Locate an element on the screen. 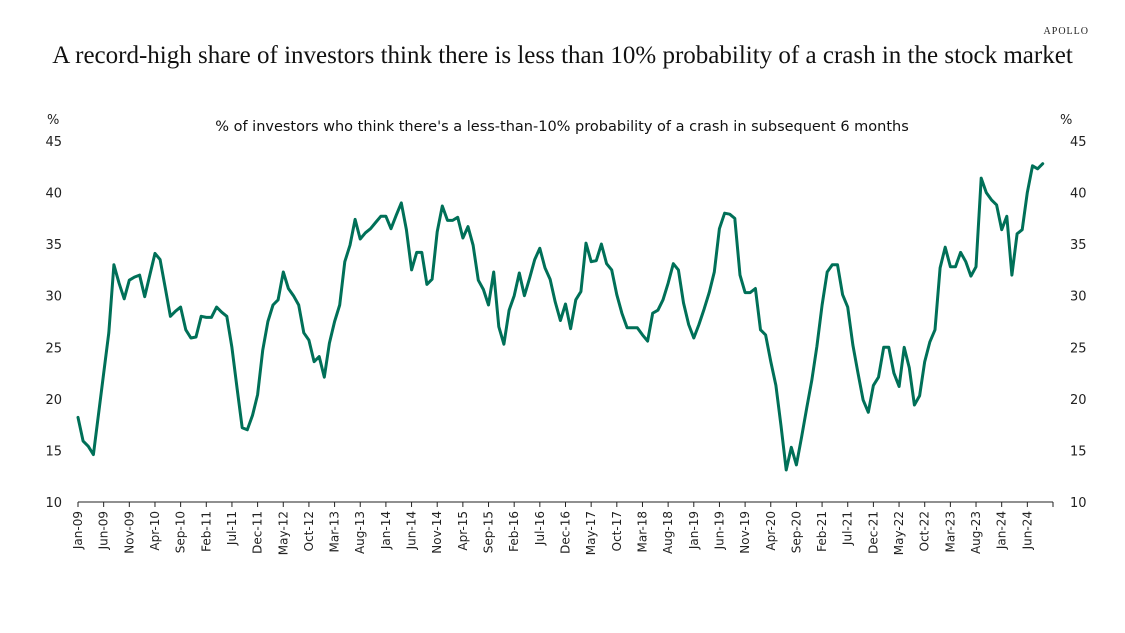 The height and width of the screenshot is (633, 1125). x-tick-label: Sep-20 is located at coordinates (796, 532).